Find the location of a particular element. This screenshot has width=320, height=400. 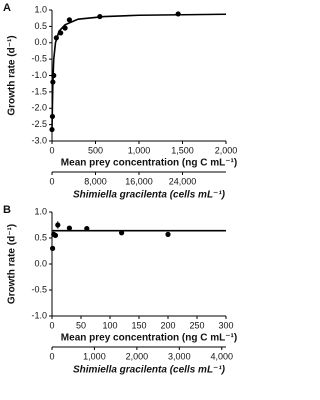

x-tick-label: 100 is located at coordinates (109, 325).